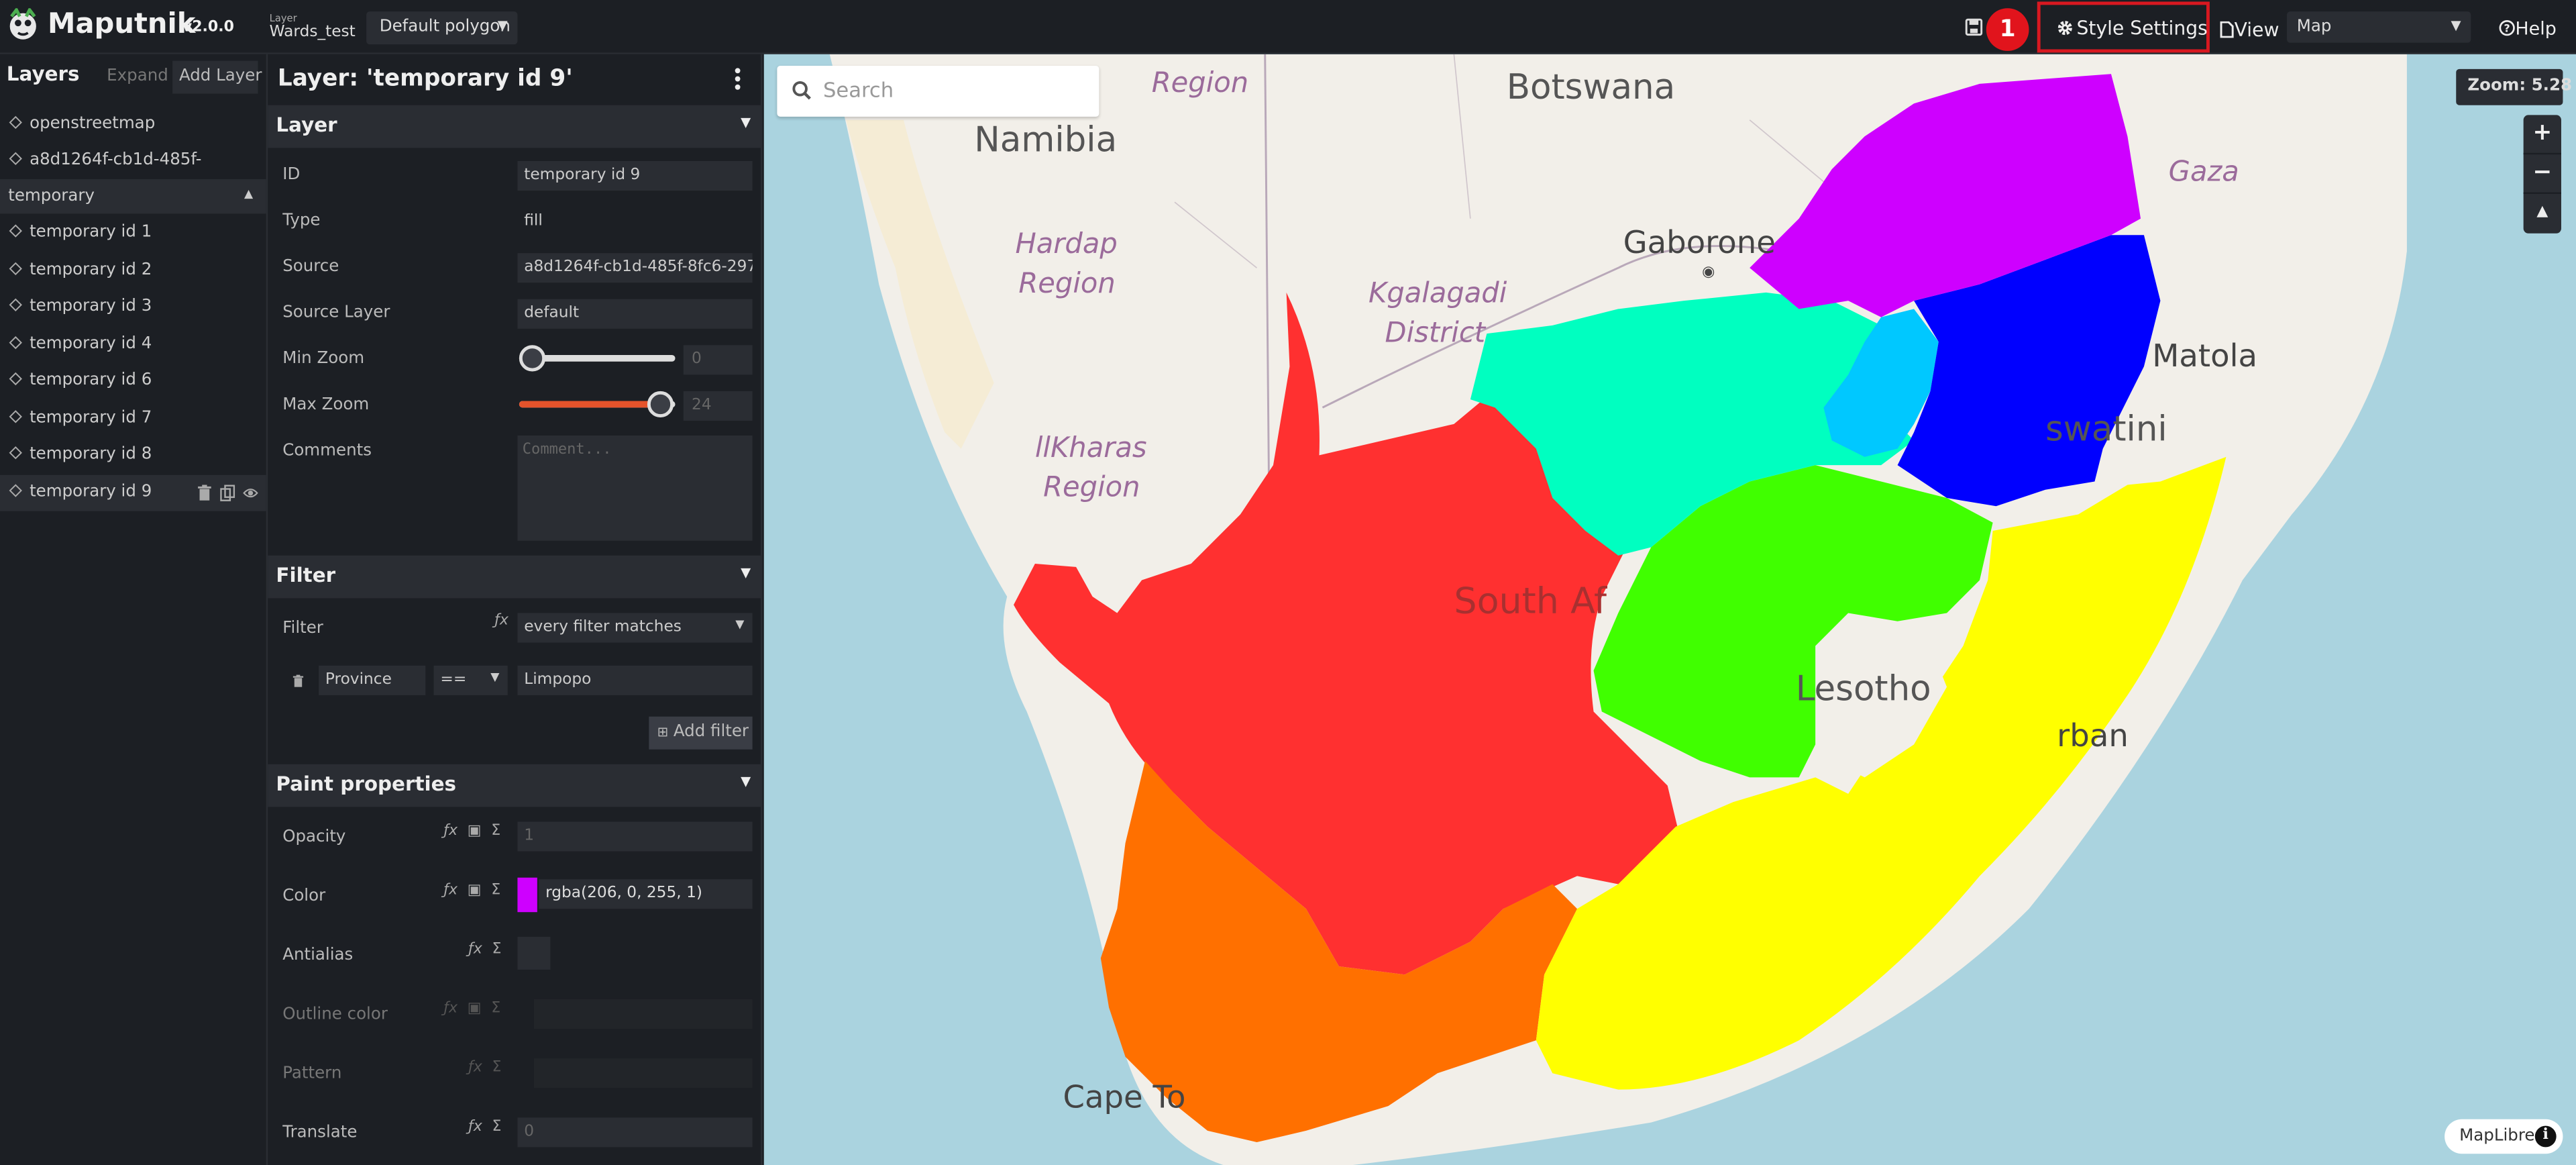 This screenshot has height=1165, width=2576. Describe the element at coordinates (527, 895) in the screenshot. I see `color-swatch` at that location.